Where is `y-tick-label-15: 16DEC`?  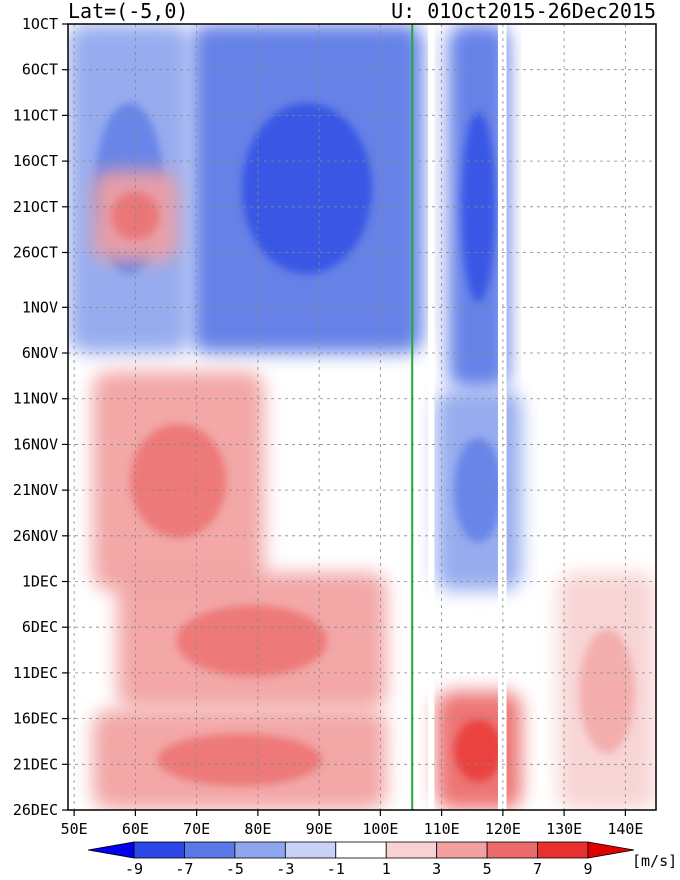 y-tick-label-15: 16DEC is located at coordinates (35, 719).